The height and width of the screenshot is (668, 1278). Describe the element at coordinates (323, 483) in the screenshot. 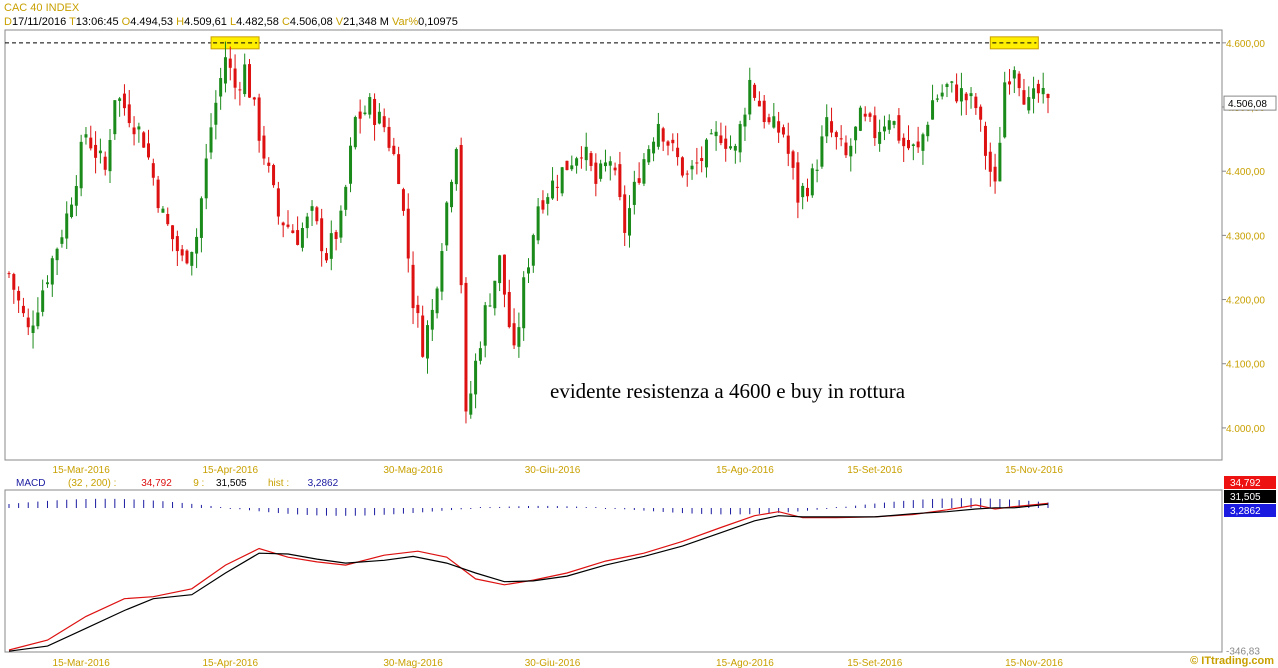

I see `macd-legend-value: 3,2862` at that location.